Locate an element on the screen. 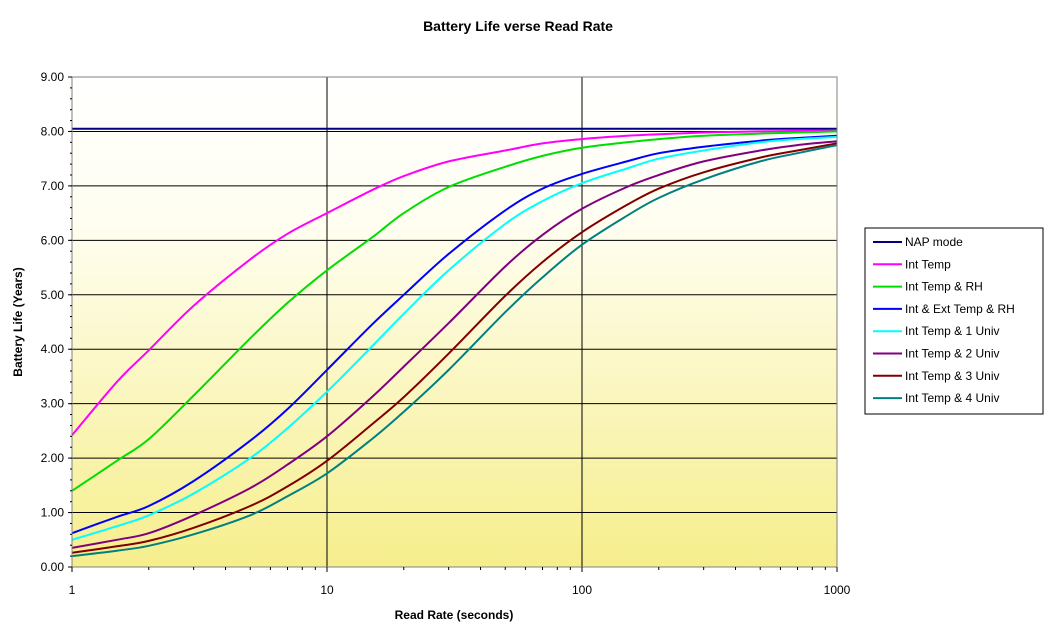 This screenshot has width=1053, height=640. legend-label-int-temp-rh: Int Temp & RH is located at coordinates (944, 287).